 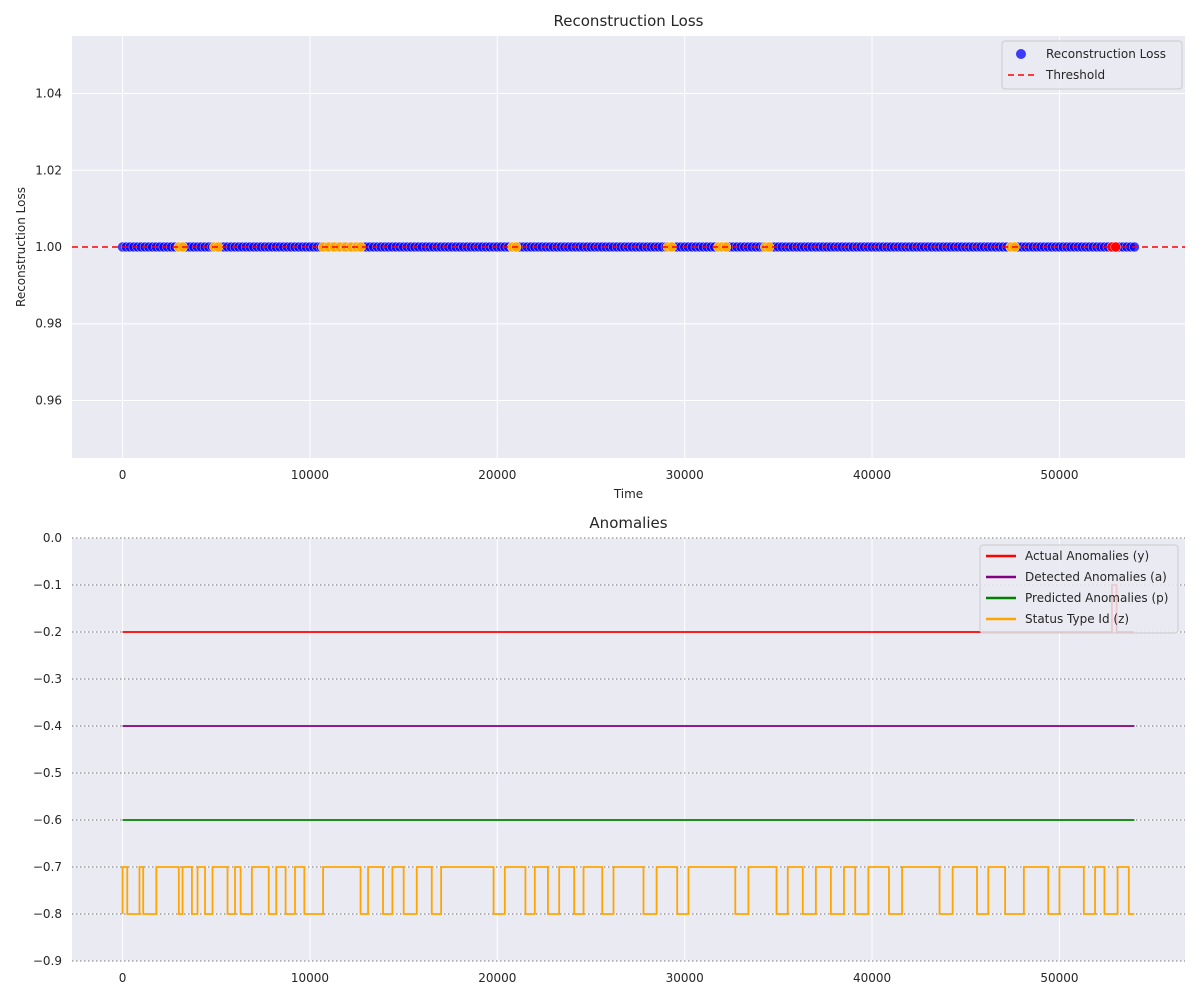 What do you see at coordinates (1077, 619) in the screenshot?
I see `legend-label-3: Status Type Id (z)` at bounding box center [1077, 619].